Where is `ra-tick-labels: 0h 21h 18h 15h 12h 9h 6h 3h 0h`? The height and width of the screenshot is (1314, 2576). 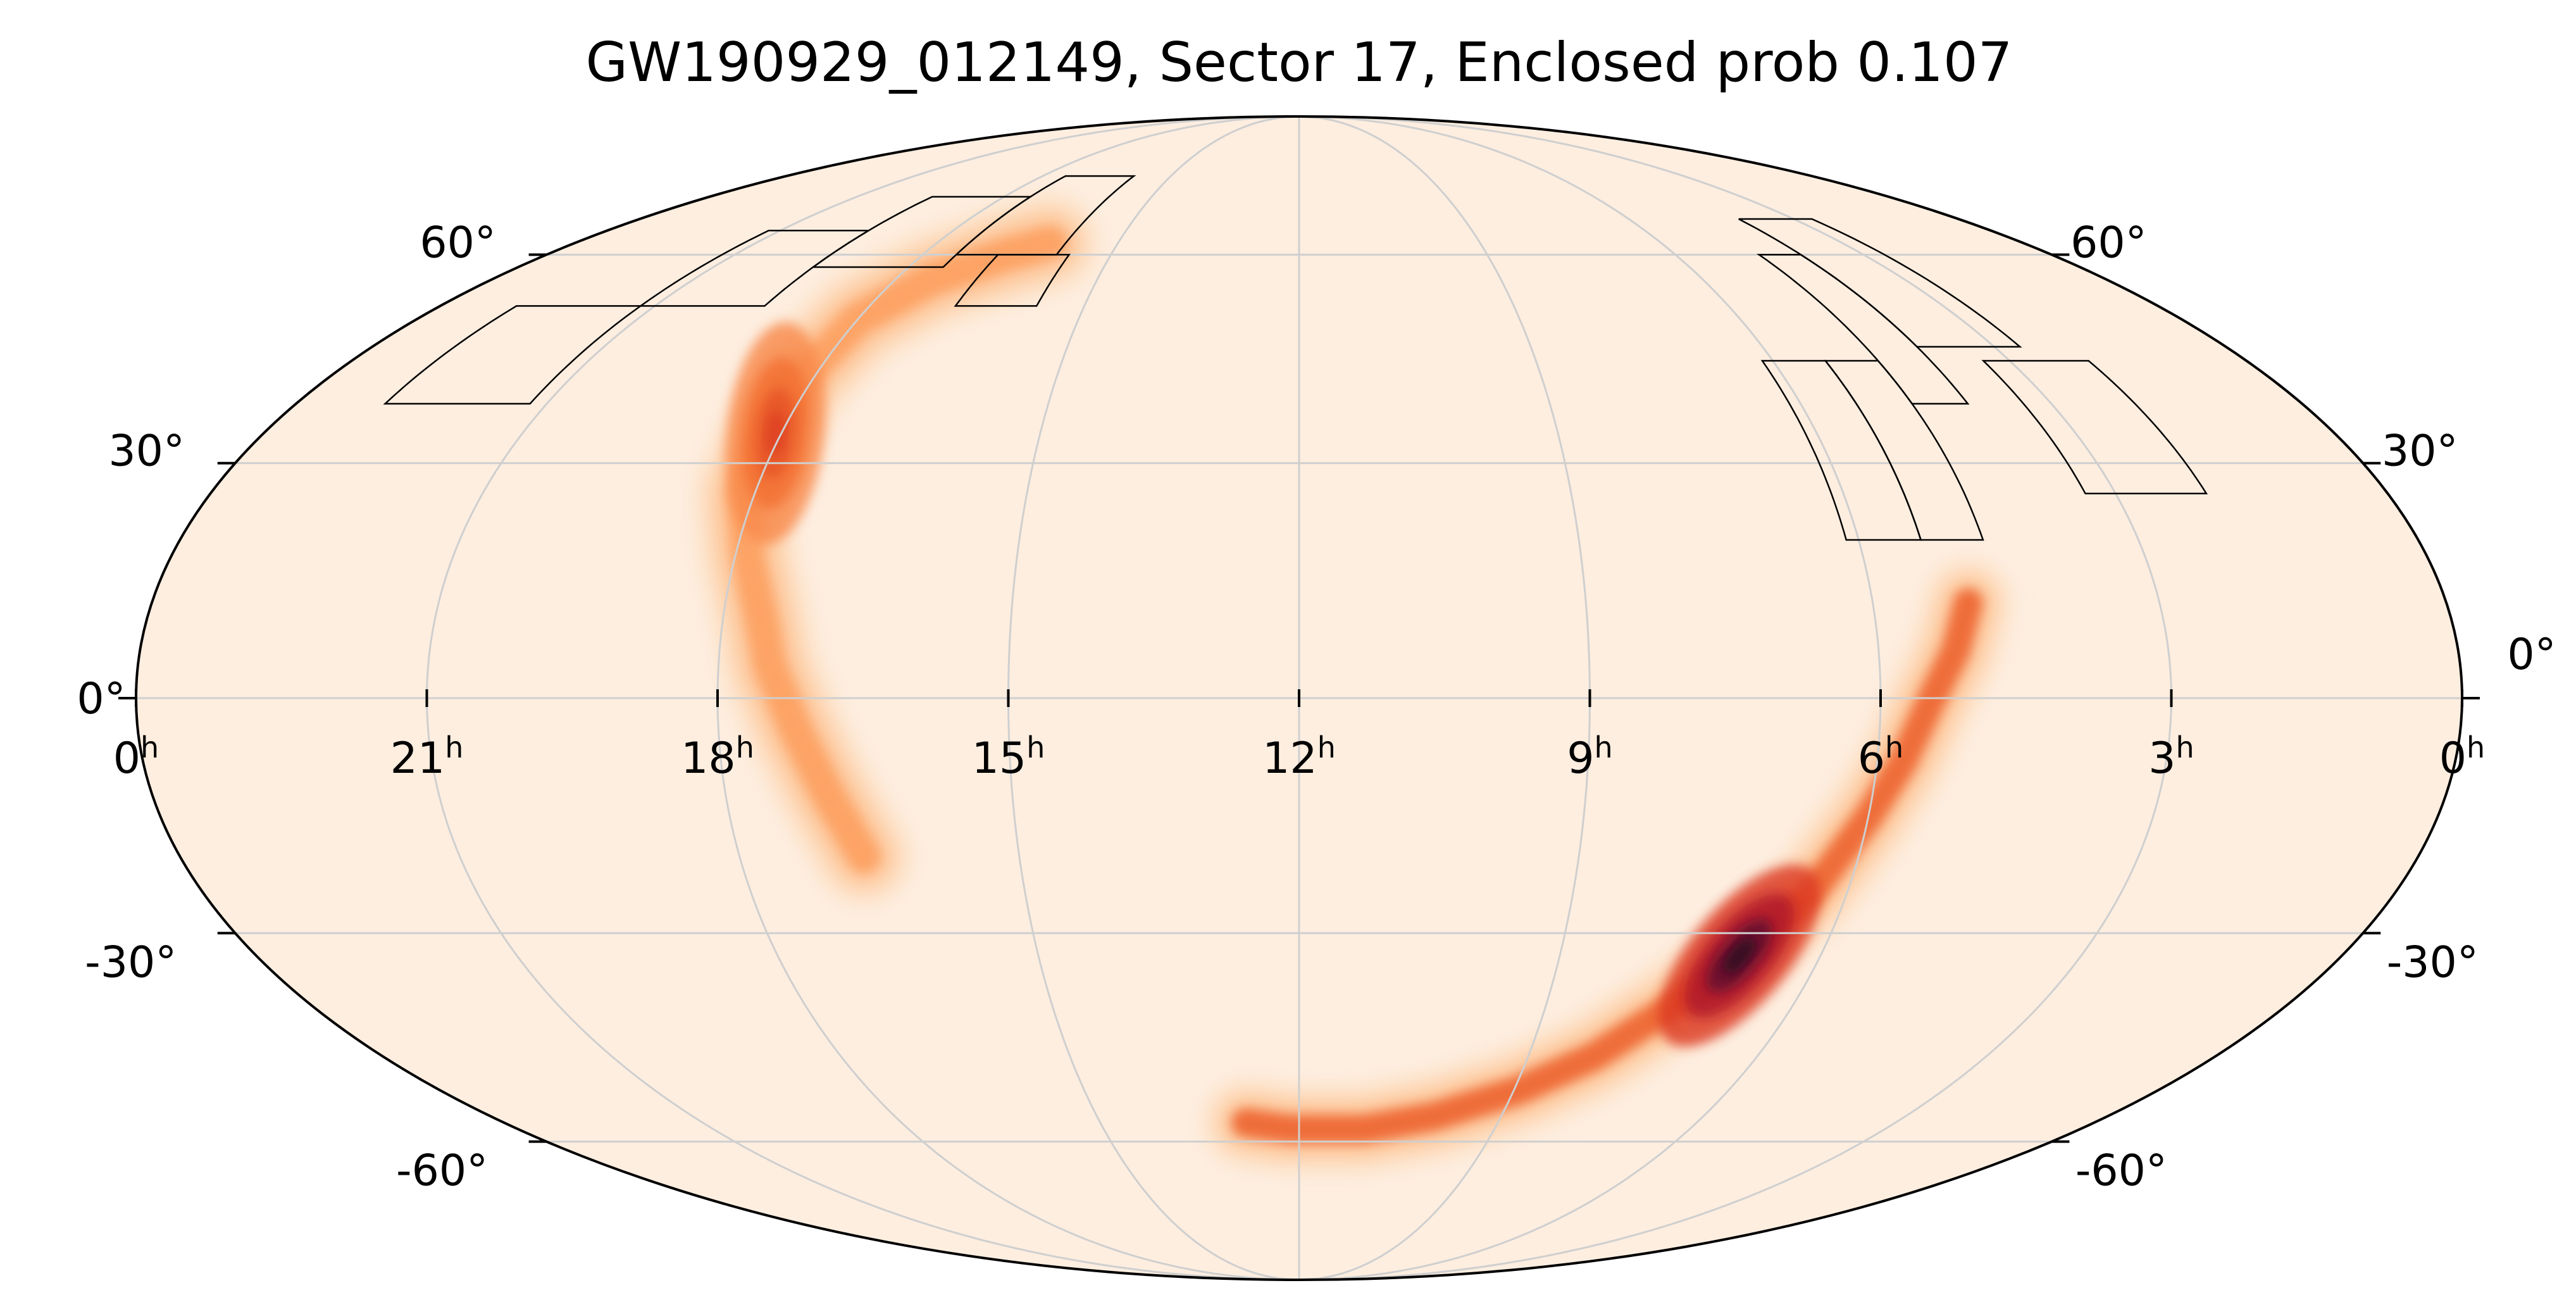
ra-tick-labels: 0h 21h 18h 15h 12h 9h 6h 3h 0h is located at coordinates (1299, 757).